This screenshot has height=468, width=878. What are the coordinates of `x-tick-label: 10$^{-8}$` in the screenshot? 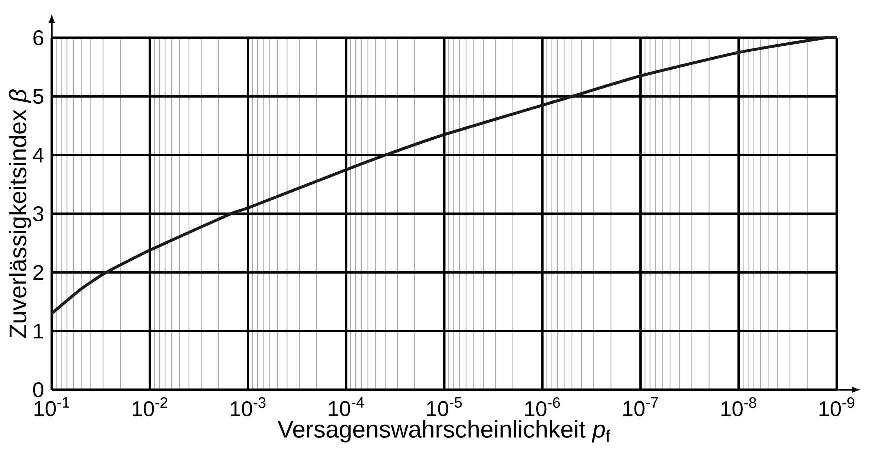 It's located at (739, 407).